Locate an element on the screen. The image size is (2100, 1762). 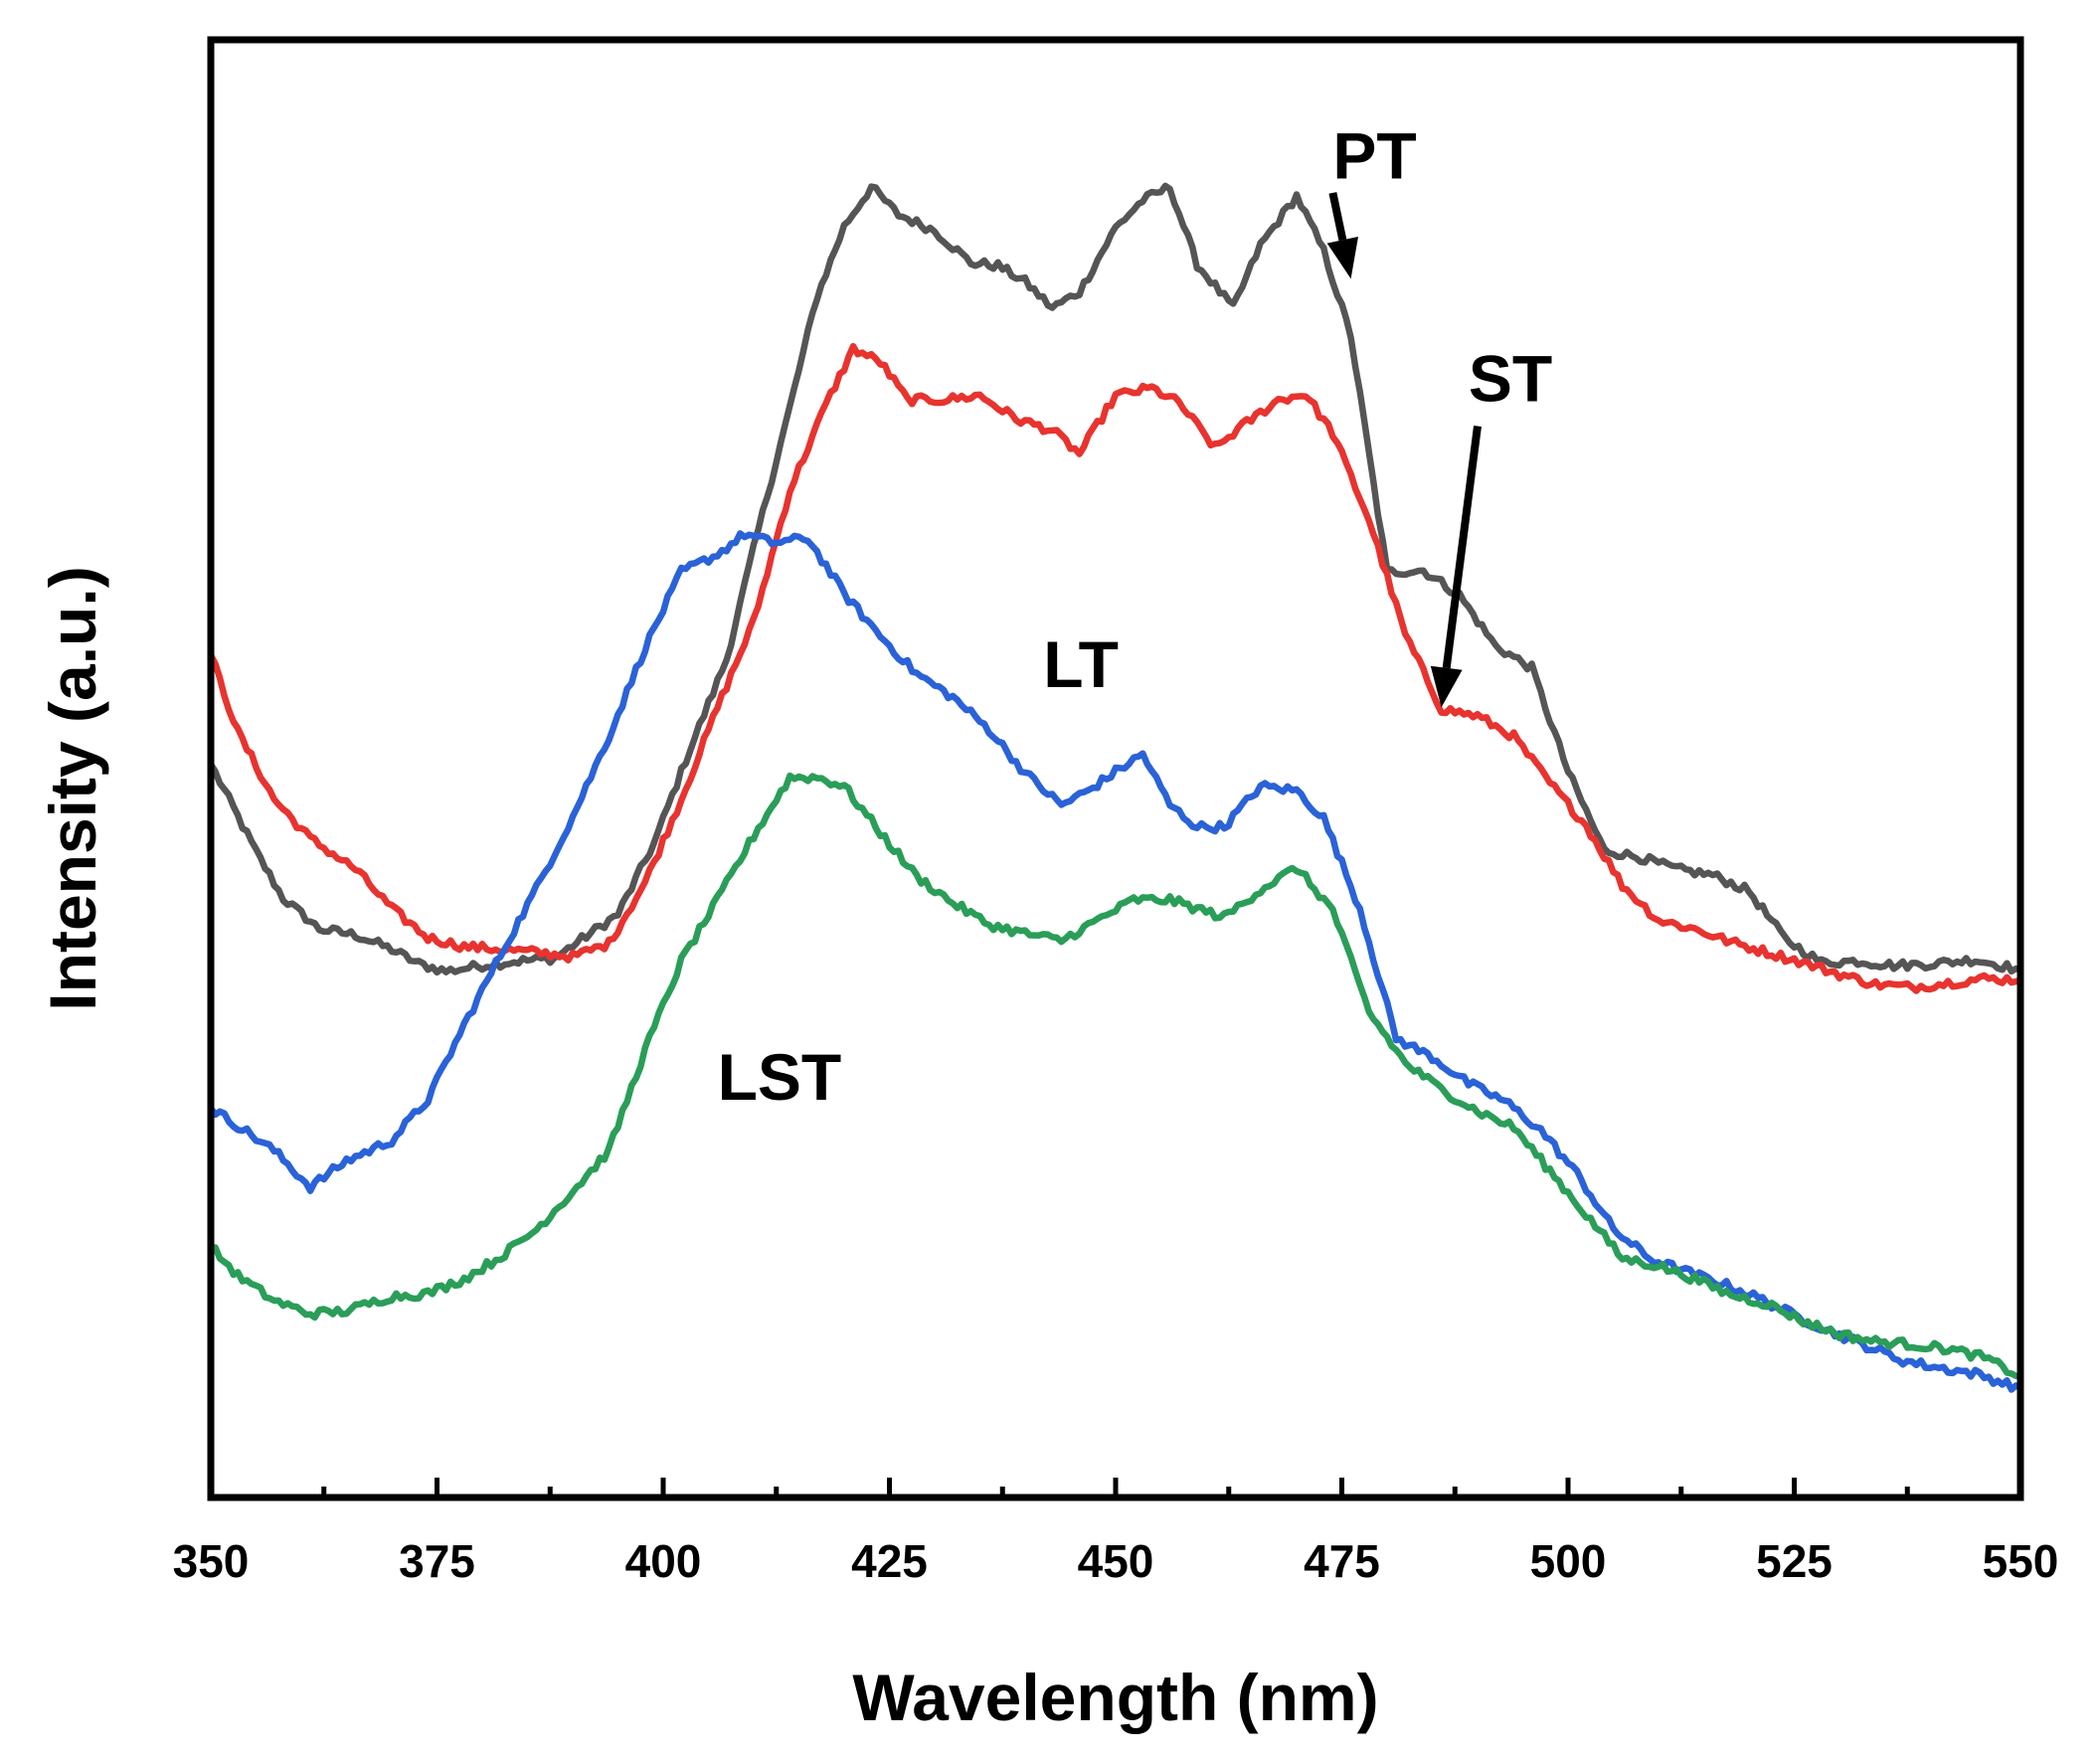
x-tick-label: 450 is located at coordinates (1116, 1561).